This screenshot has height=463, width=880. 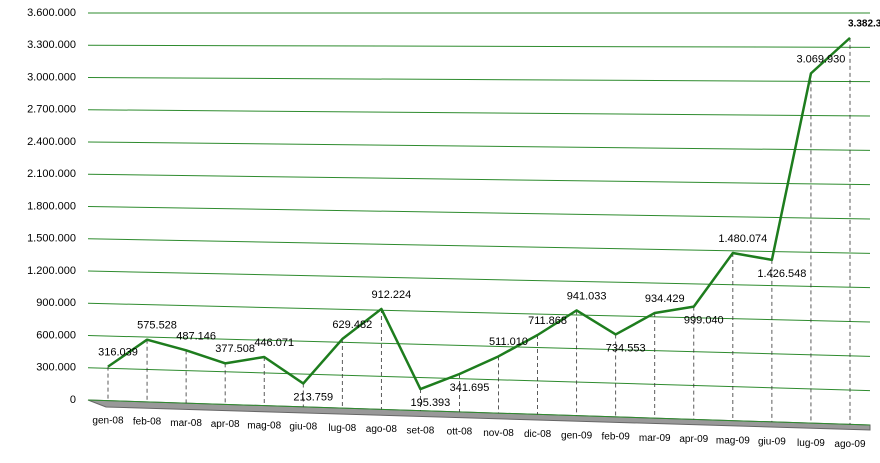 What do you see at coordinates (118, 353) in the screenshot?
I see `data-label: 316.039` at bounding box center [118, 353].